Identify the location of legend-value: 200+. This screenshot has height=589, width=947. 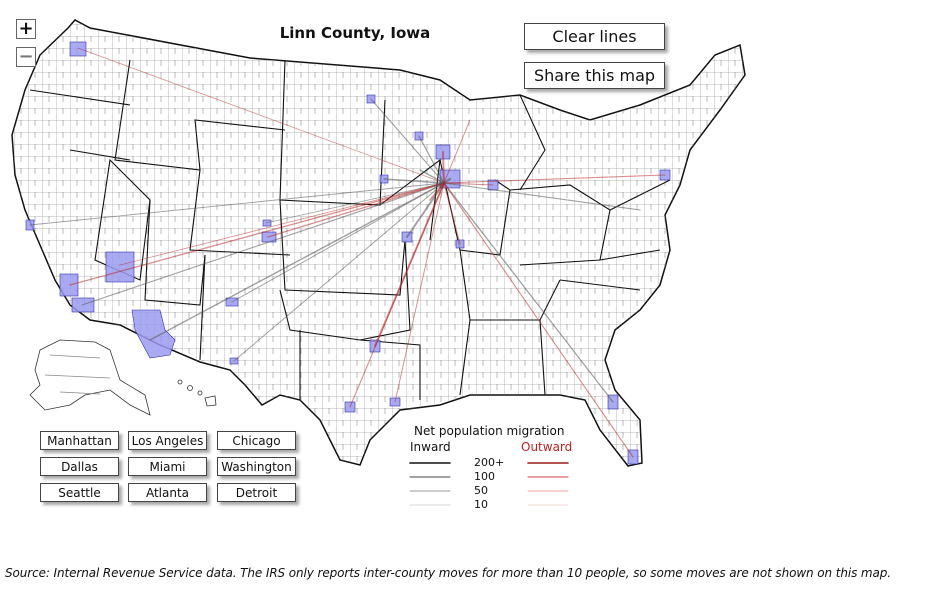
(489, 462).